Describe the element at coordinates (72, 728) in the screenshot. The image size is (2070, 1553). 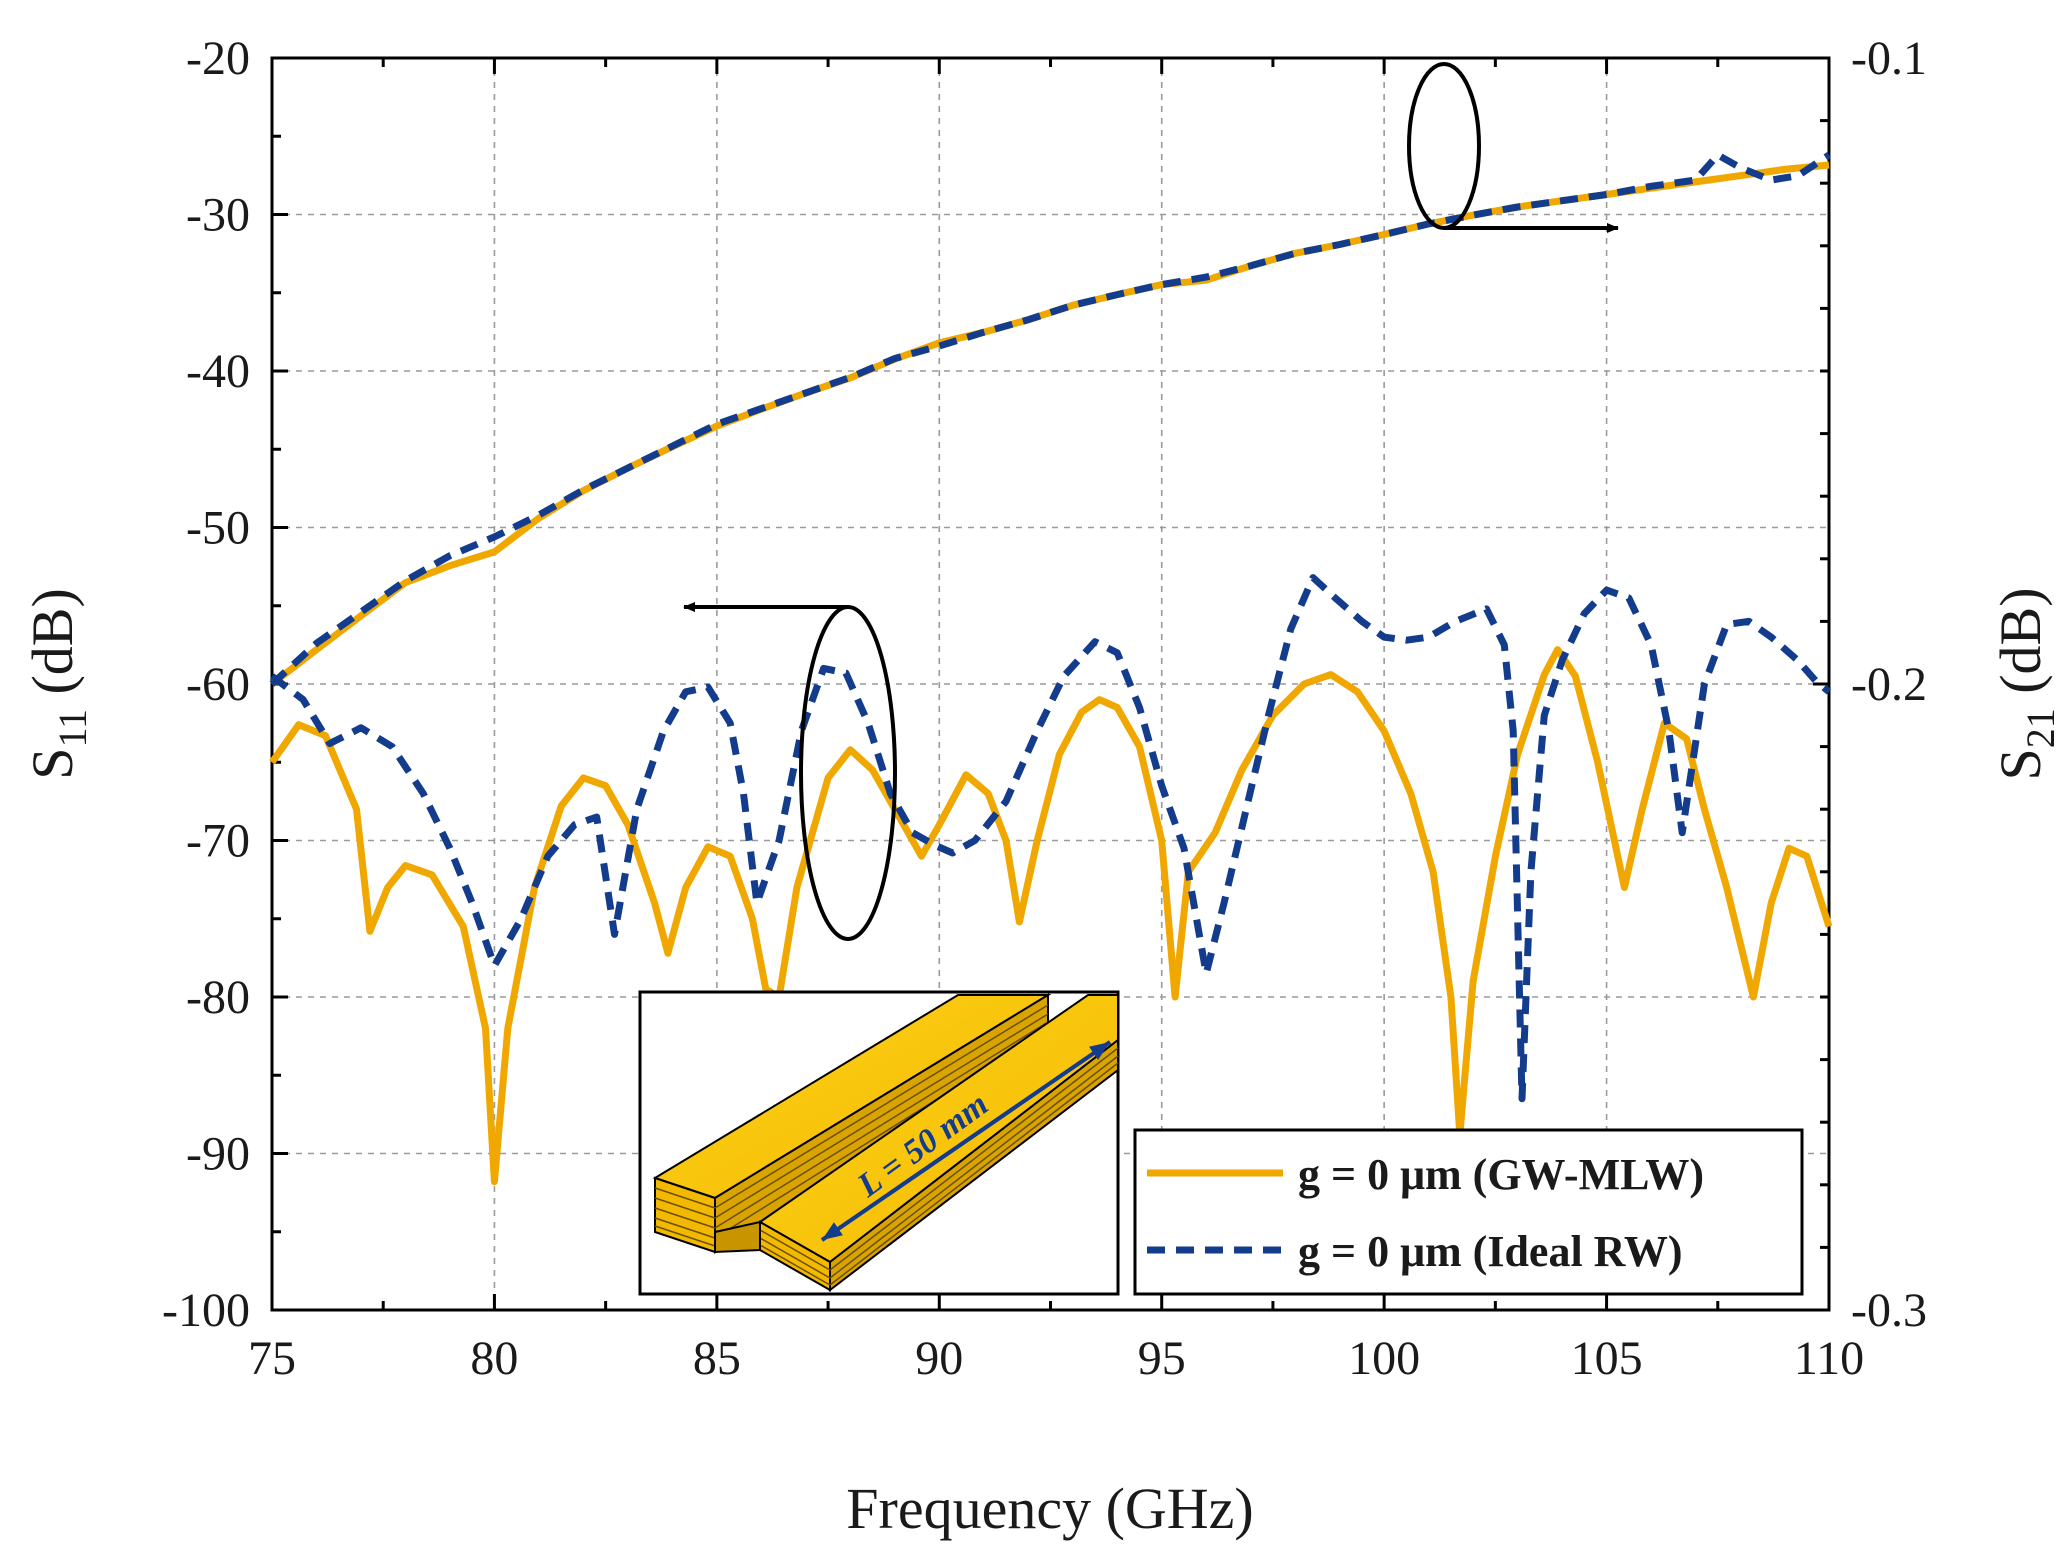
I see `y-axis-title-left-sub: 11` at that location.